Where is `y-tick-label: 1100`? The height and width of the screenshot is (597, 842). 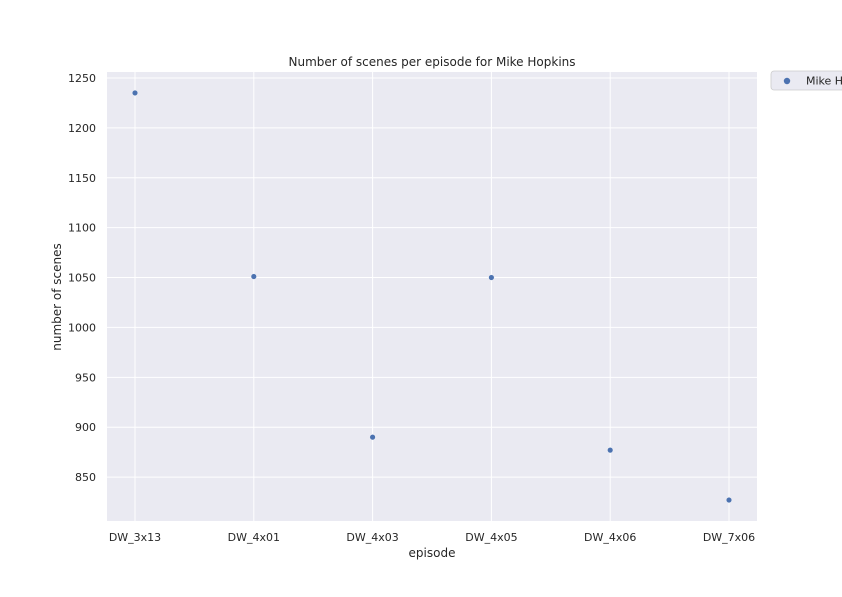 y-tick-label: 1100 is located at coordinates (82, 228).